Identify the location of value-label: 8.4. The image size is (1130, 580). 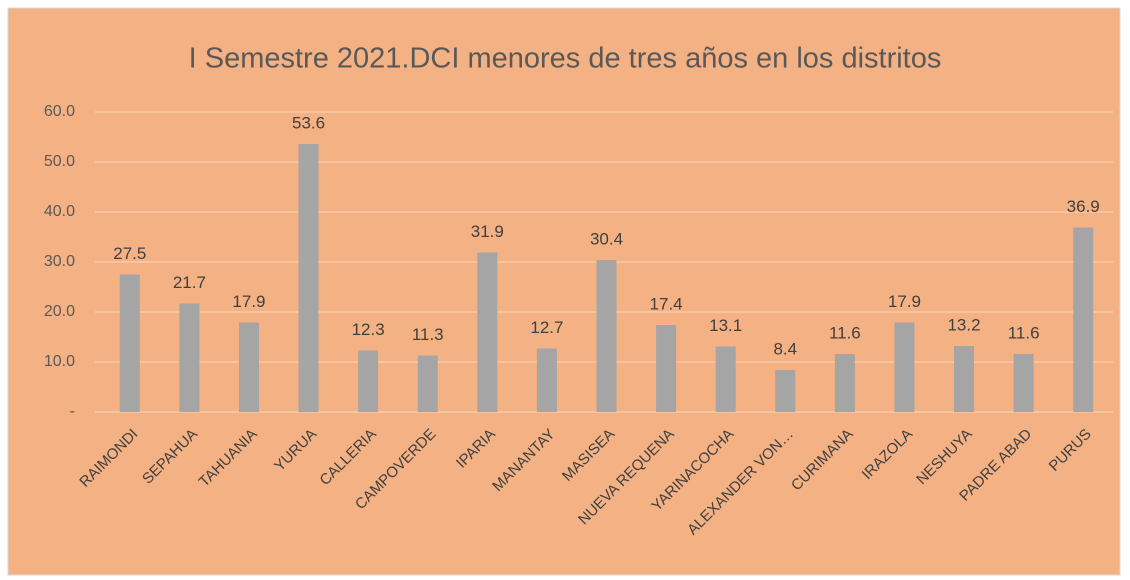
(785, 348).